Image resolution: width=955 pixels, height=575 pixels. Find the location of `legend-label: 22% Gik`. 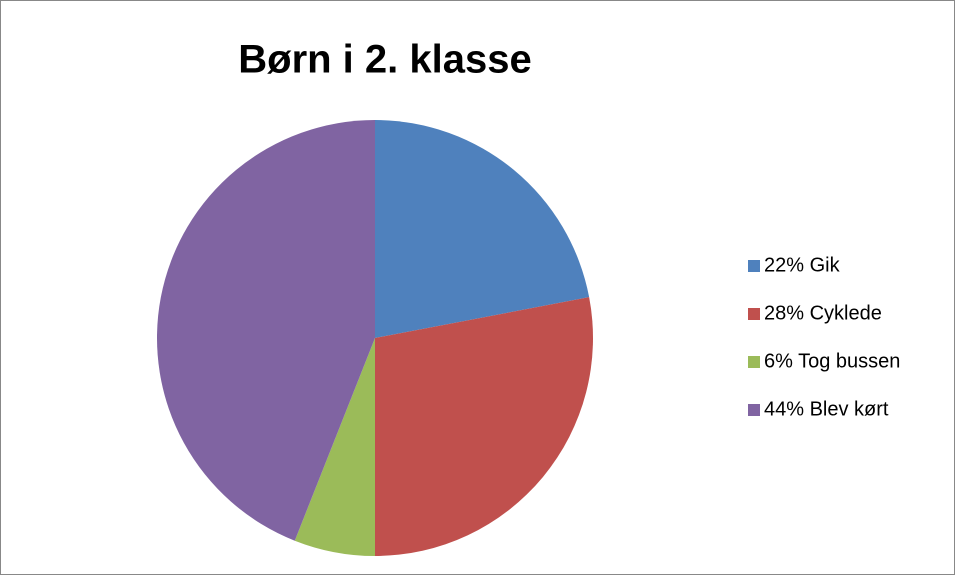

legend-label: 22% Gik is located at coordinates (802, 265).